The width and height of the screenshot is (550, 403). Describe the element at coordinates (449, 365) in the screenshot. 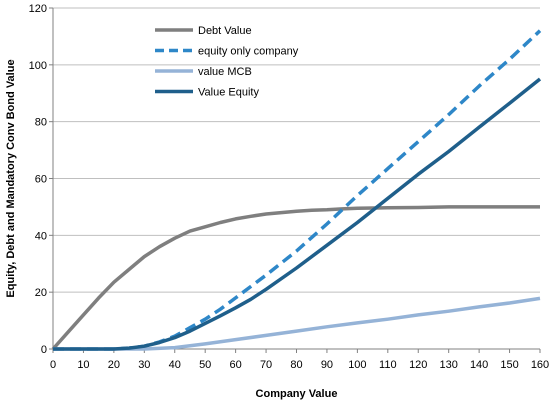

I see `x-tick-label-13: 130` at that location.